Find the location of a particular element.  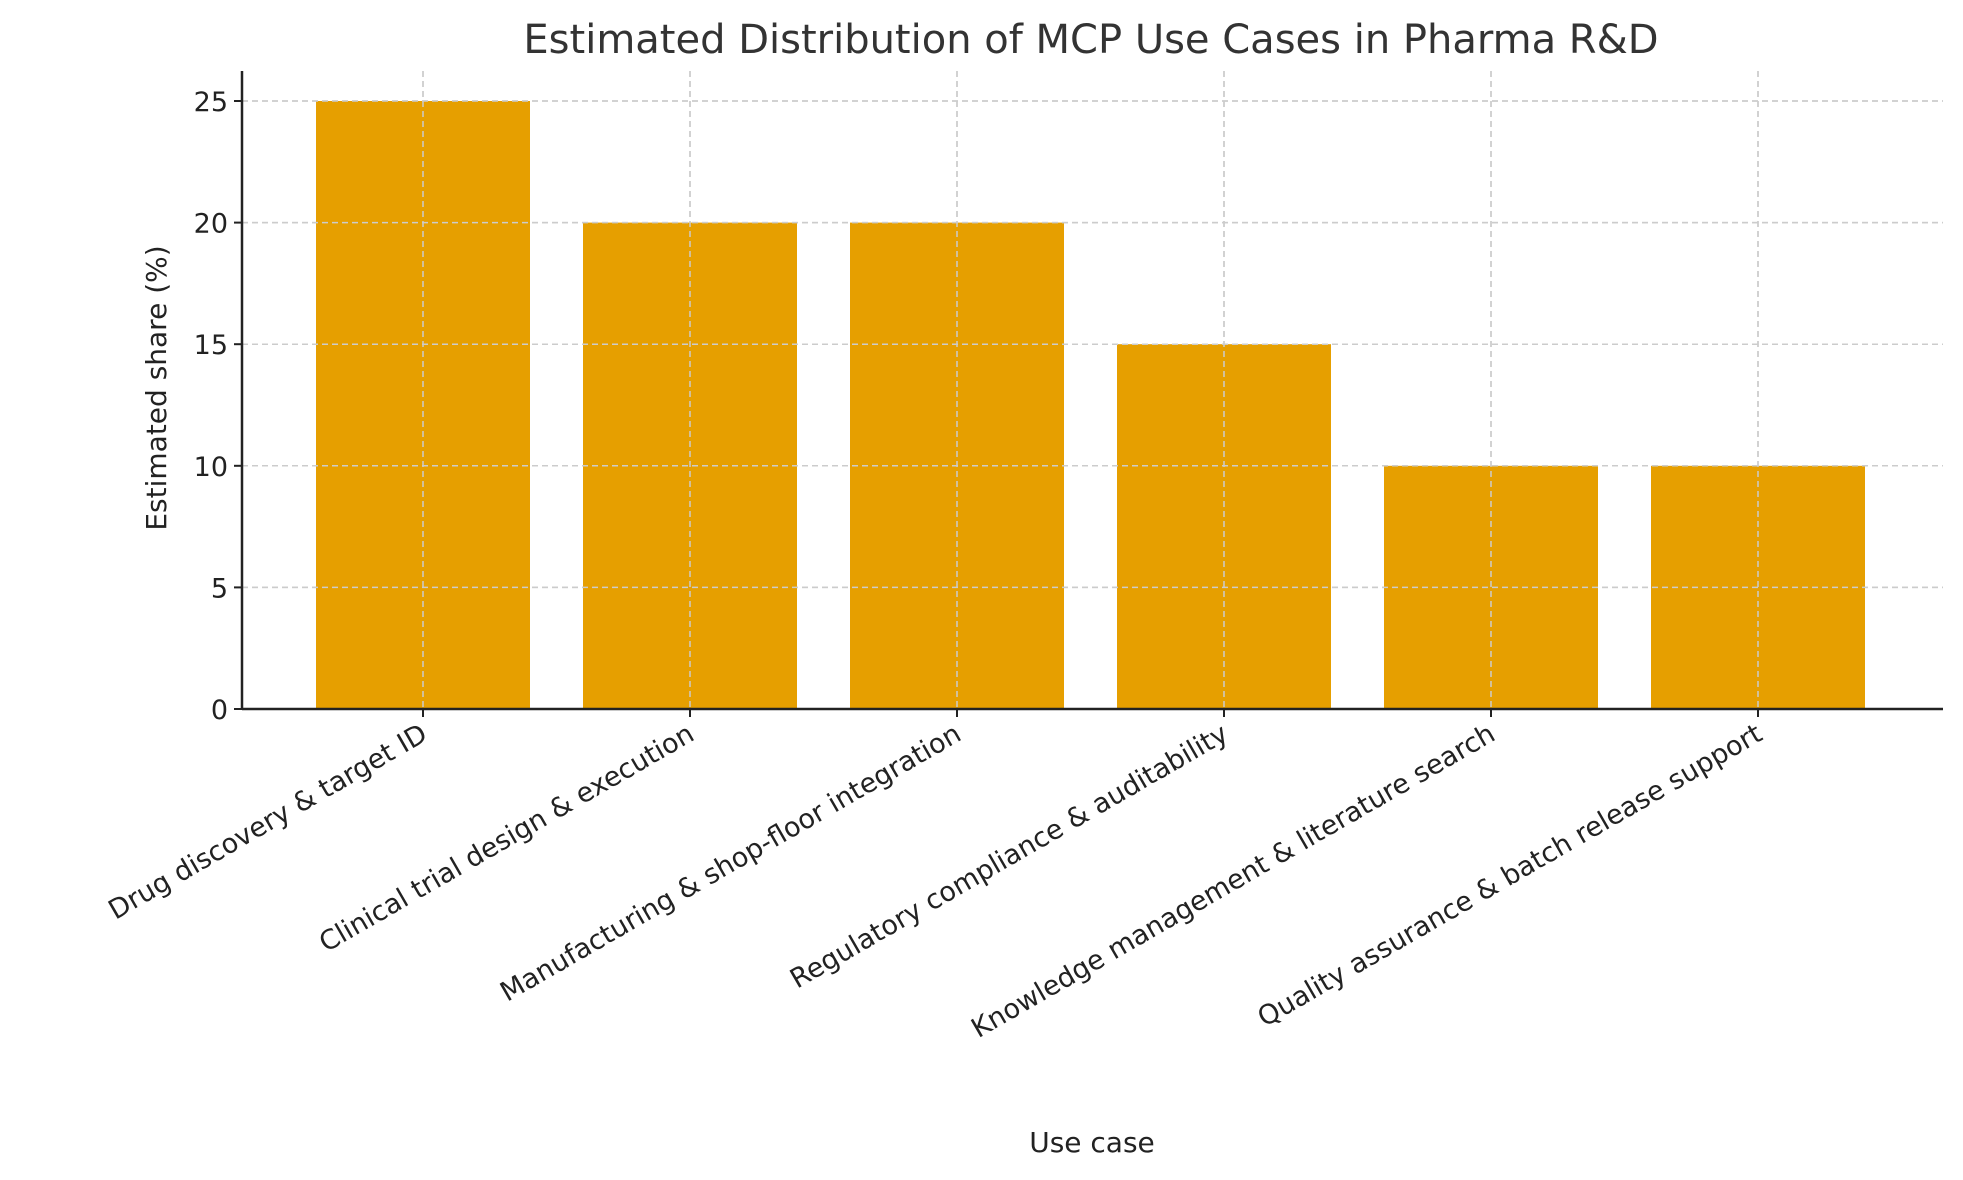

x-axis-label: Use case is located at coordinates (1092, 1142).